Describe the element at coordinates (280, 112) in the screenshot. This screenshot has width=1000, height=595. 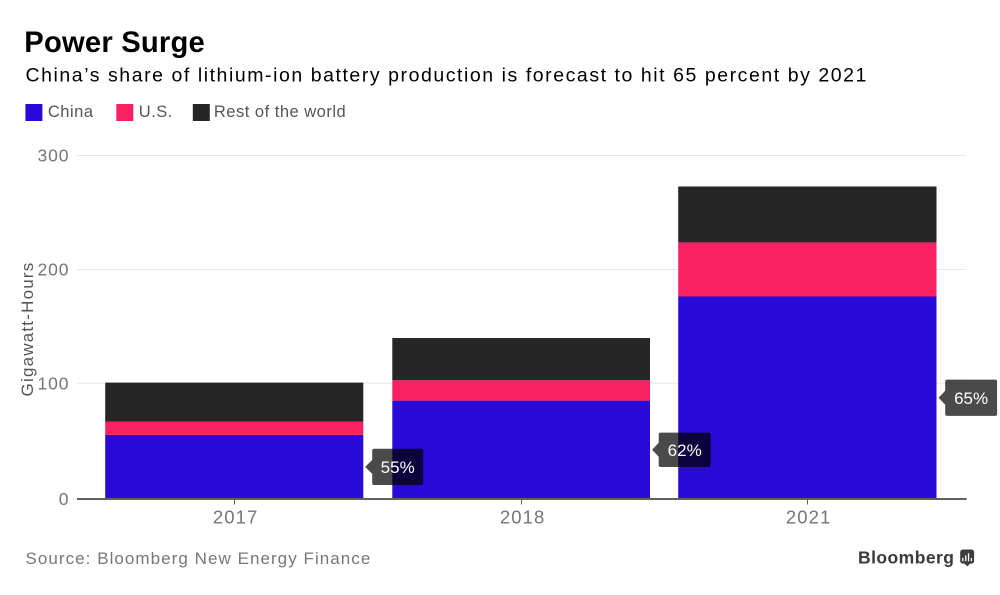
I see `svg-text: Rest of the world` at that location.